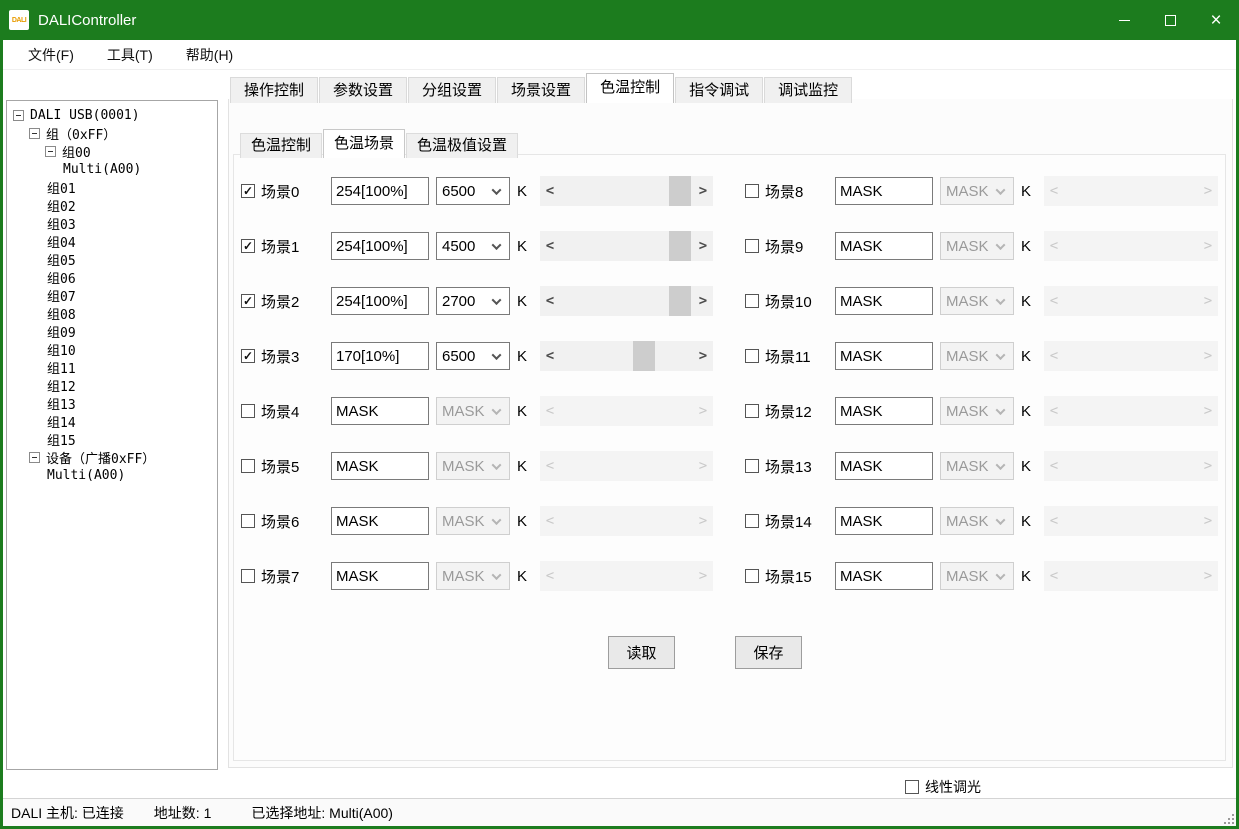  Describe the element at coordinates (719, 90) in the screenshot. I see `tab-5: 指令调试` at that location.